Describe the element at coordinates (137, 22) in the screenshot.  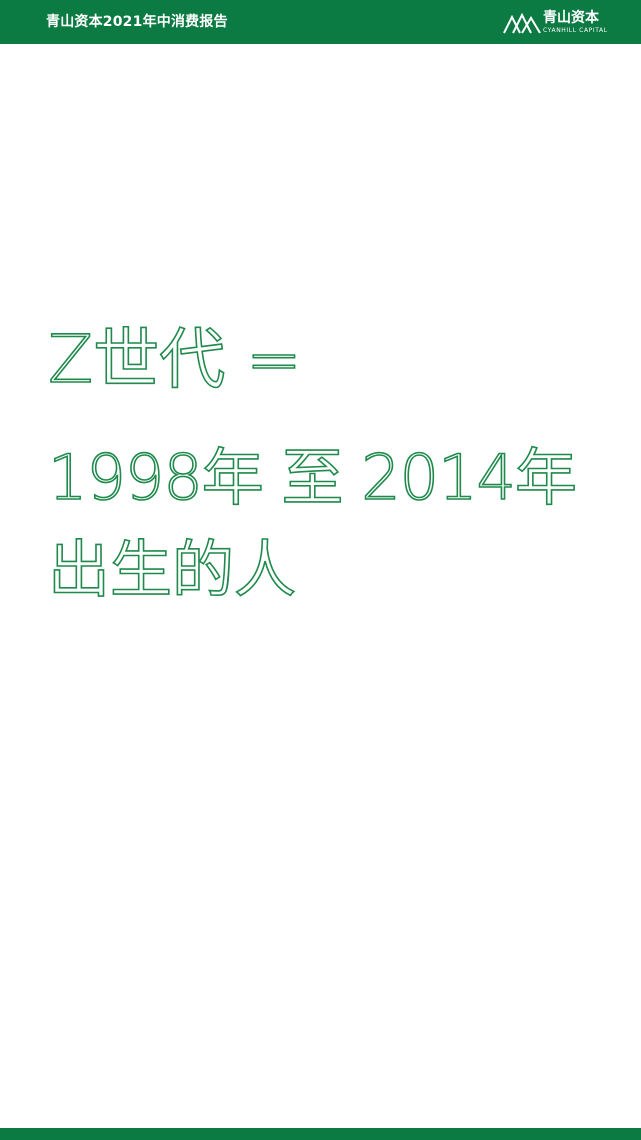
I see `report-title: 青山资本2021年中消费报告` at that location.